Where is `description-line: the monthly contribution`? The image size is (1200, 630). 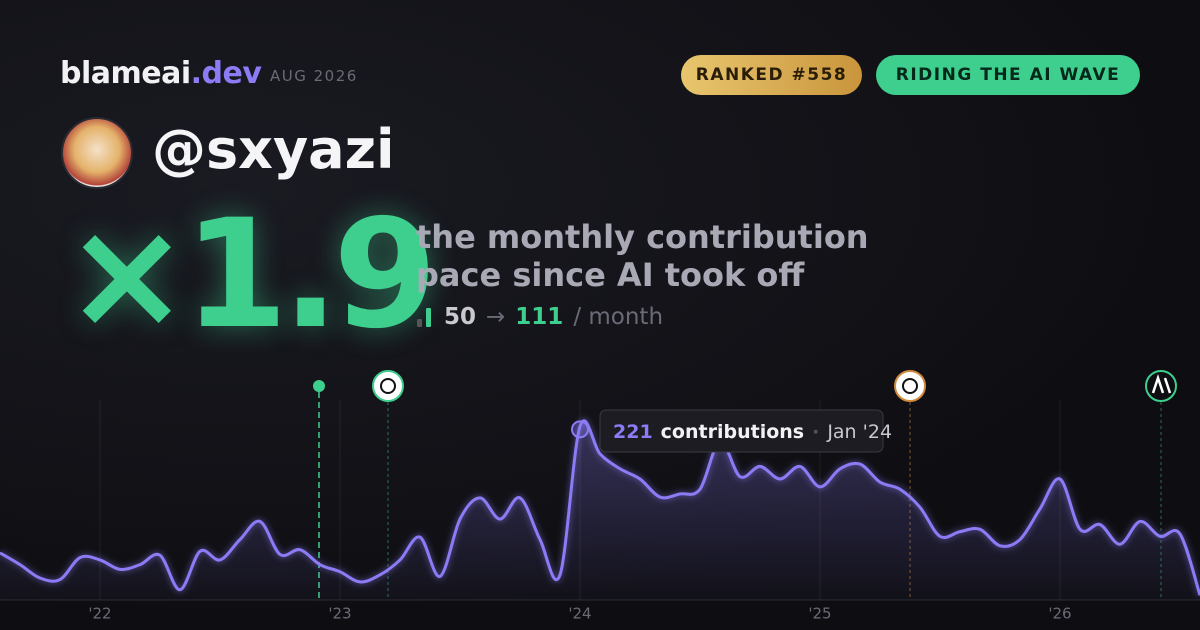
description-line: the monthly contribution is located at coordinates (642, 237).